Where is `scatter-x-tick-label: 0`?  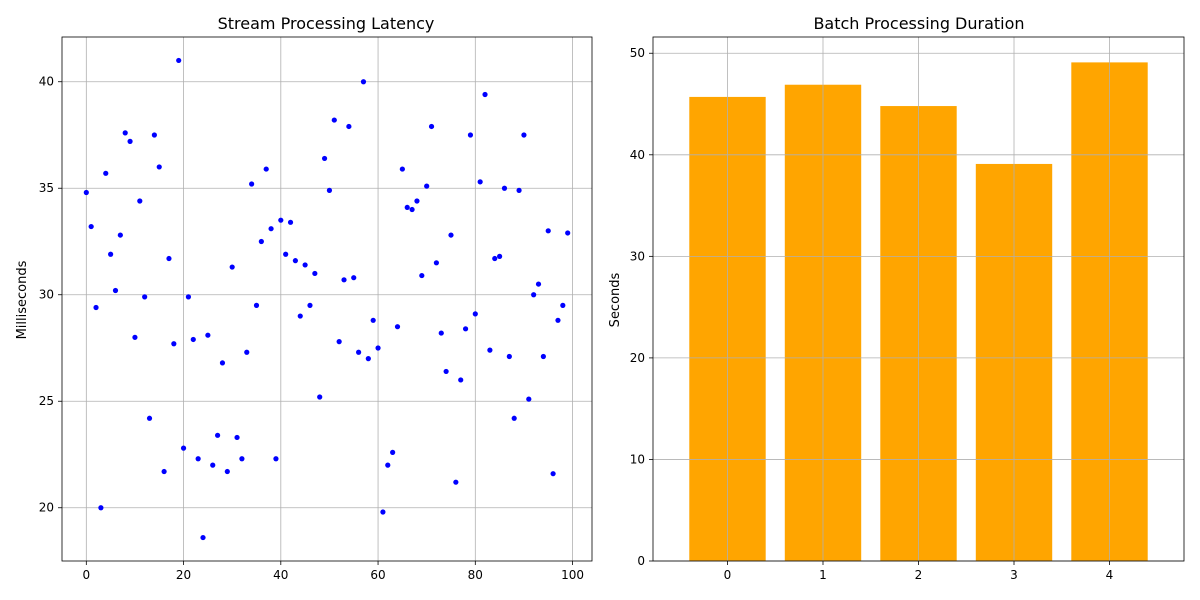
scatter-x-tick-label: 0 is located at coordinates (86, 575).